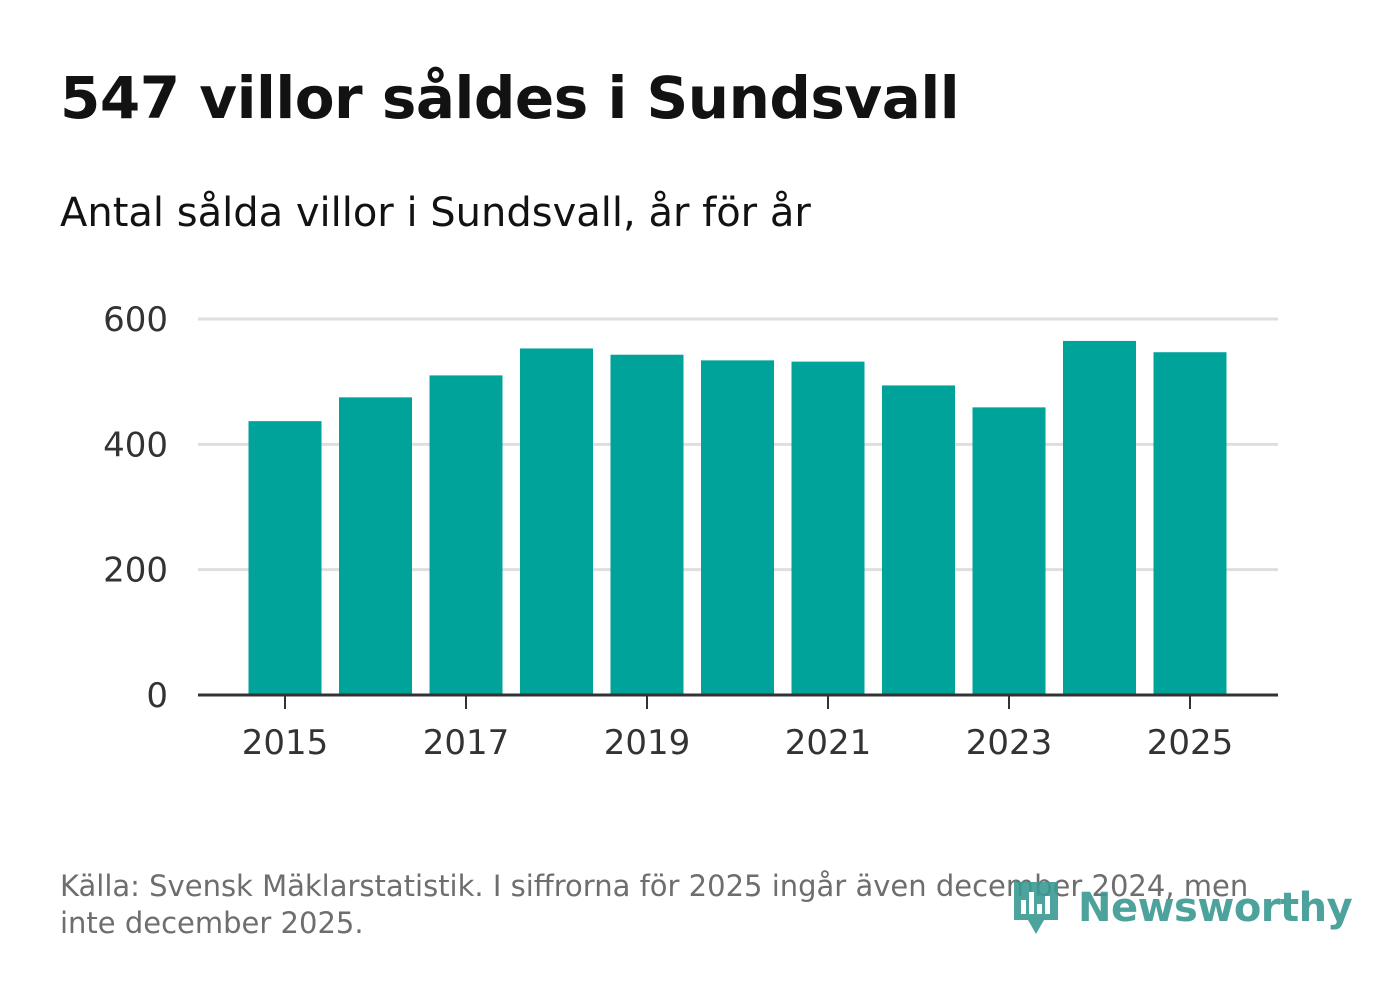 This screenshot has width=1382, height=999. I want to click on bar-2019, so click(647, 524).